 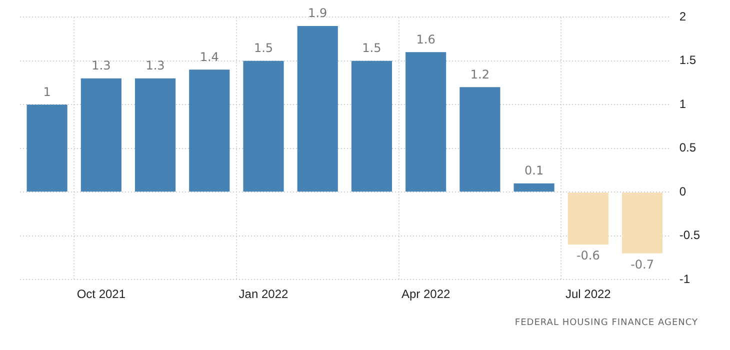 I want to click on y-tick-label: 2, so click(x=682, y=17).